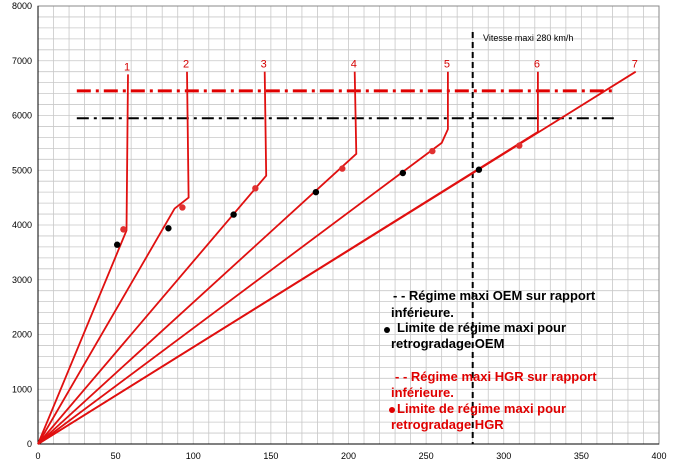 The width and height of the screenshot is (688, 471). I want to click on gear-label-5: 5, so click(447, 65).